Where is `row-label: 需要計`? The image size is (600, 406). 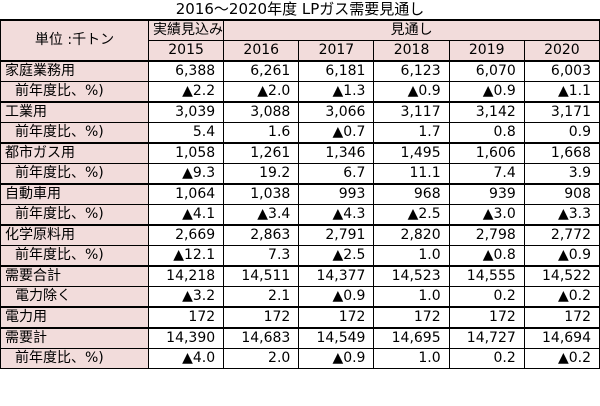
row-label: 需要計 is located at coordinates (74, 338).